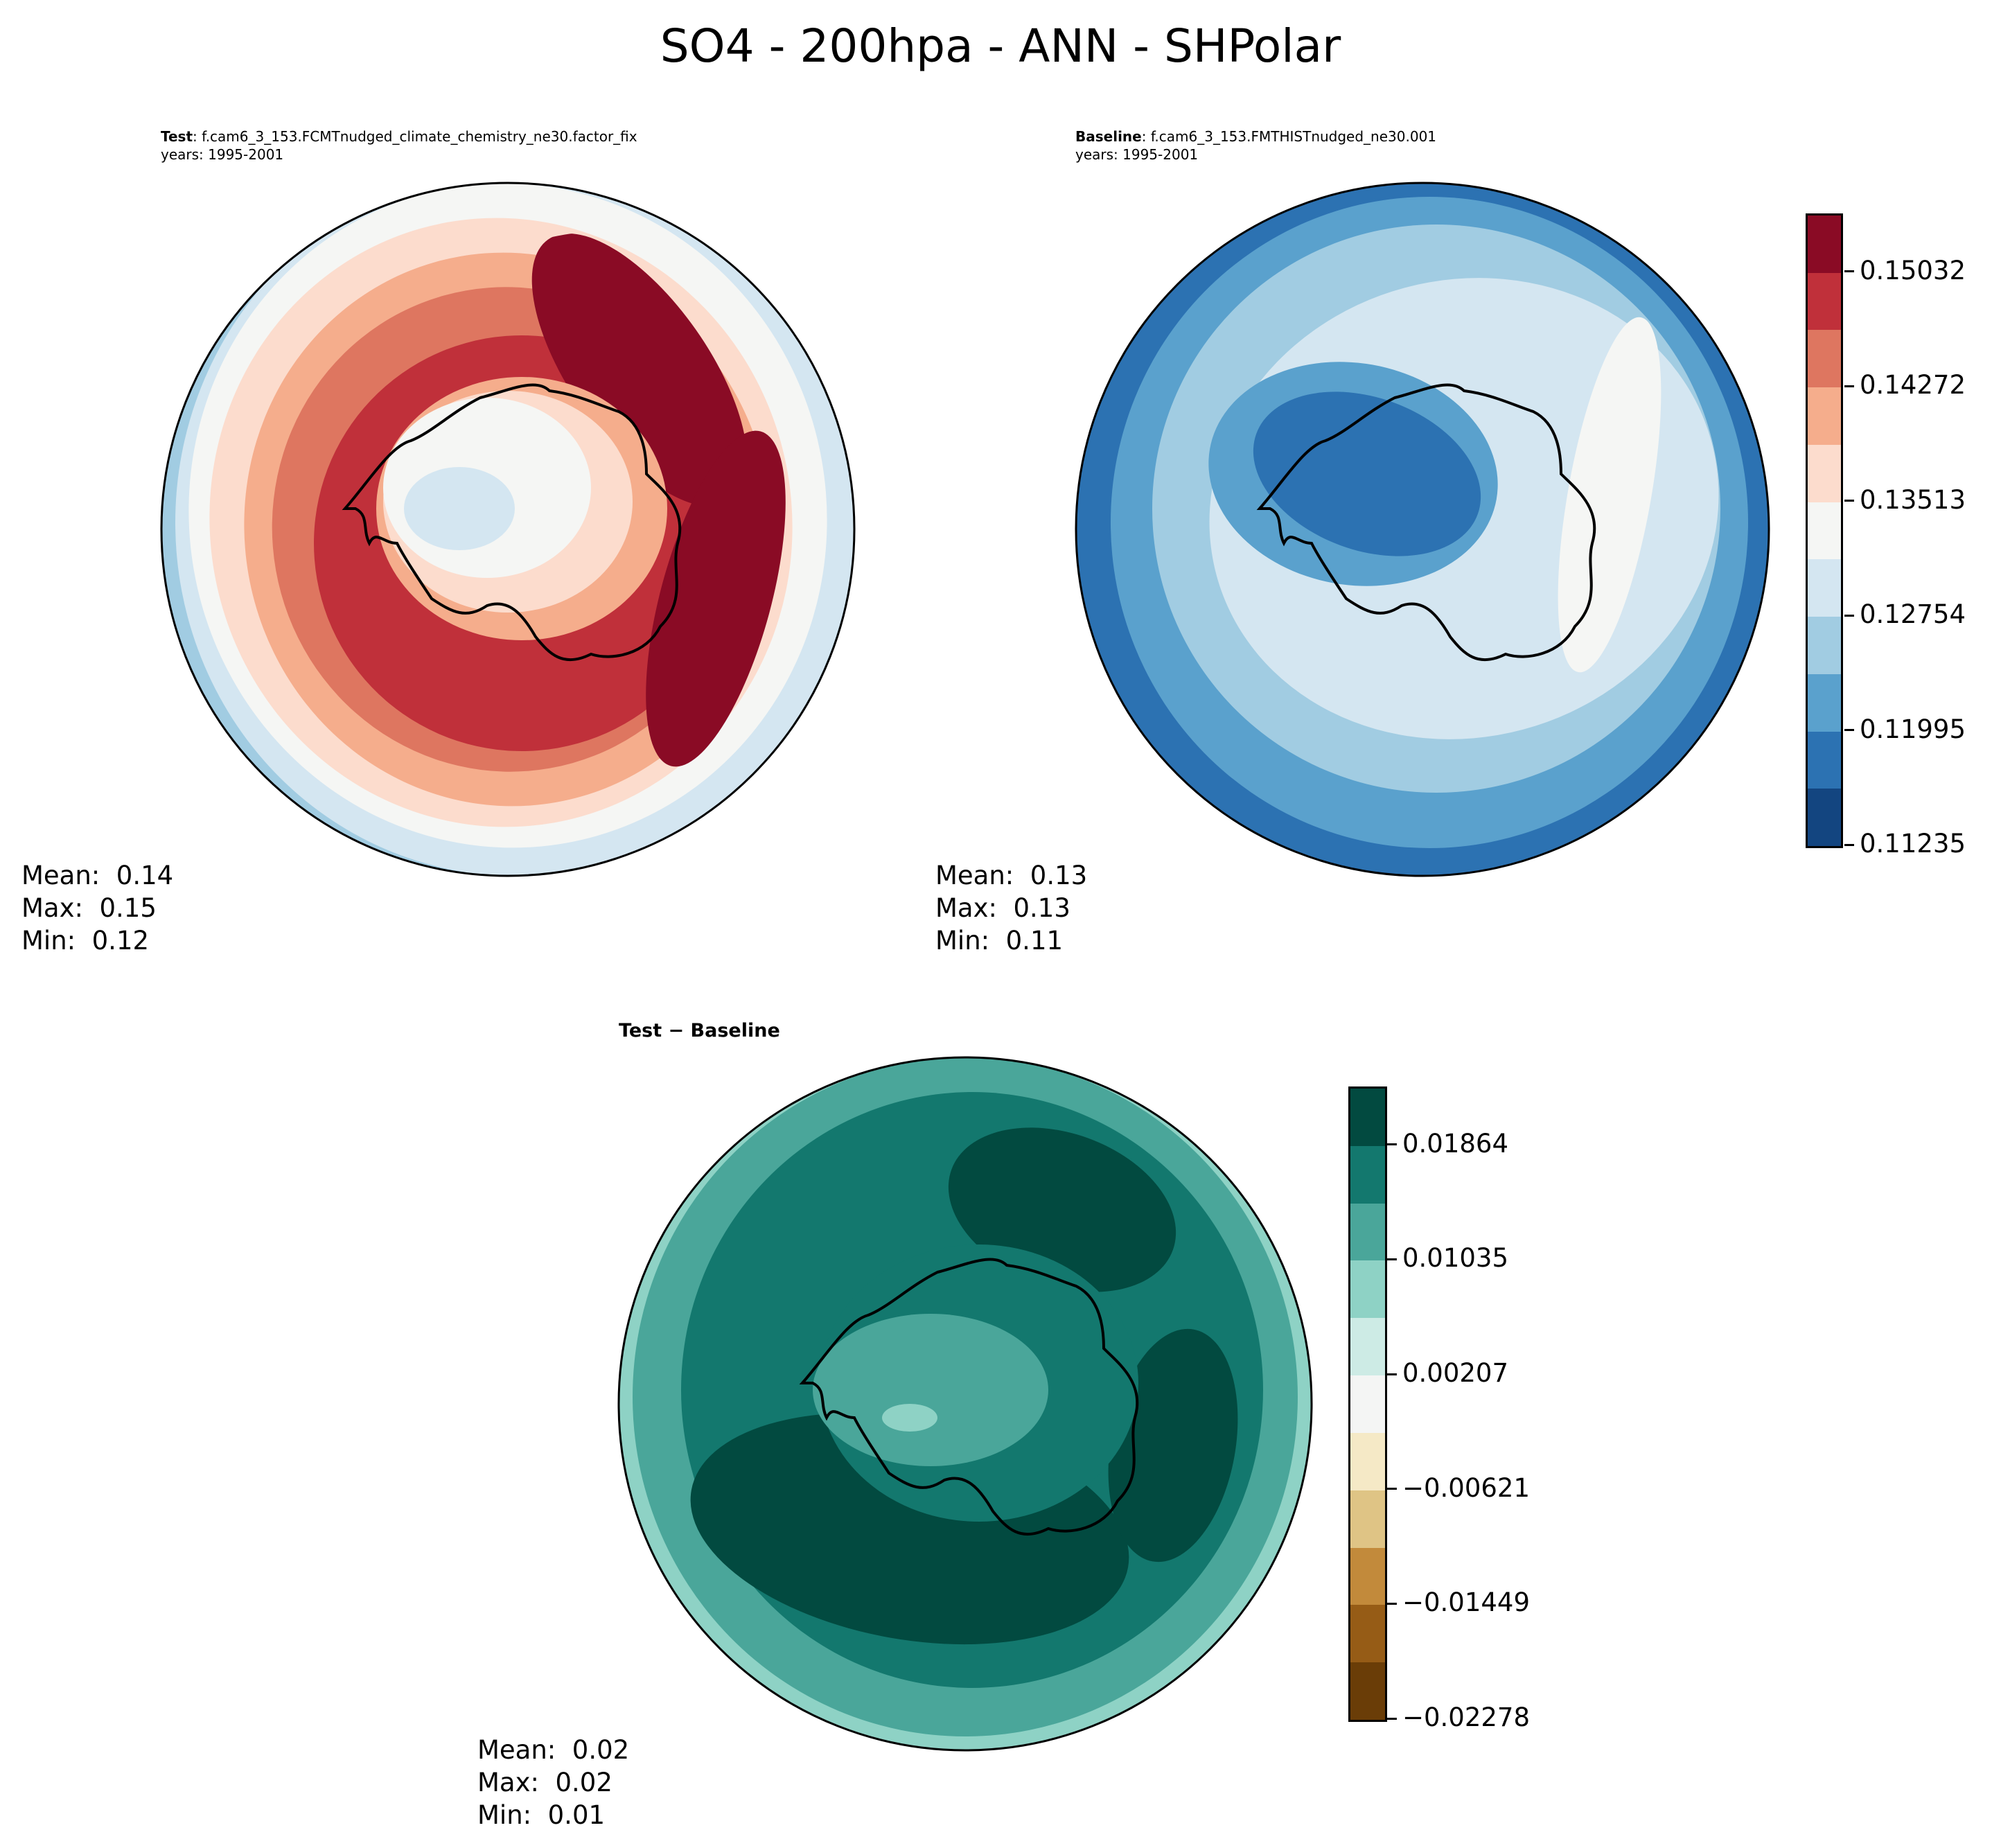 The image size is (2001, 1848). I want to click on baseline-years: years: 1995-2001, so click(1137, 154).